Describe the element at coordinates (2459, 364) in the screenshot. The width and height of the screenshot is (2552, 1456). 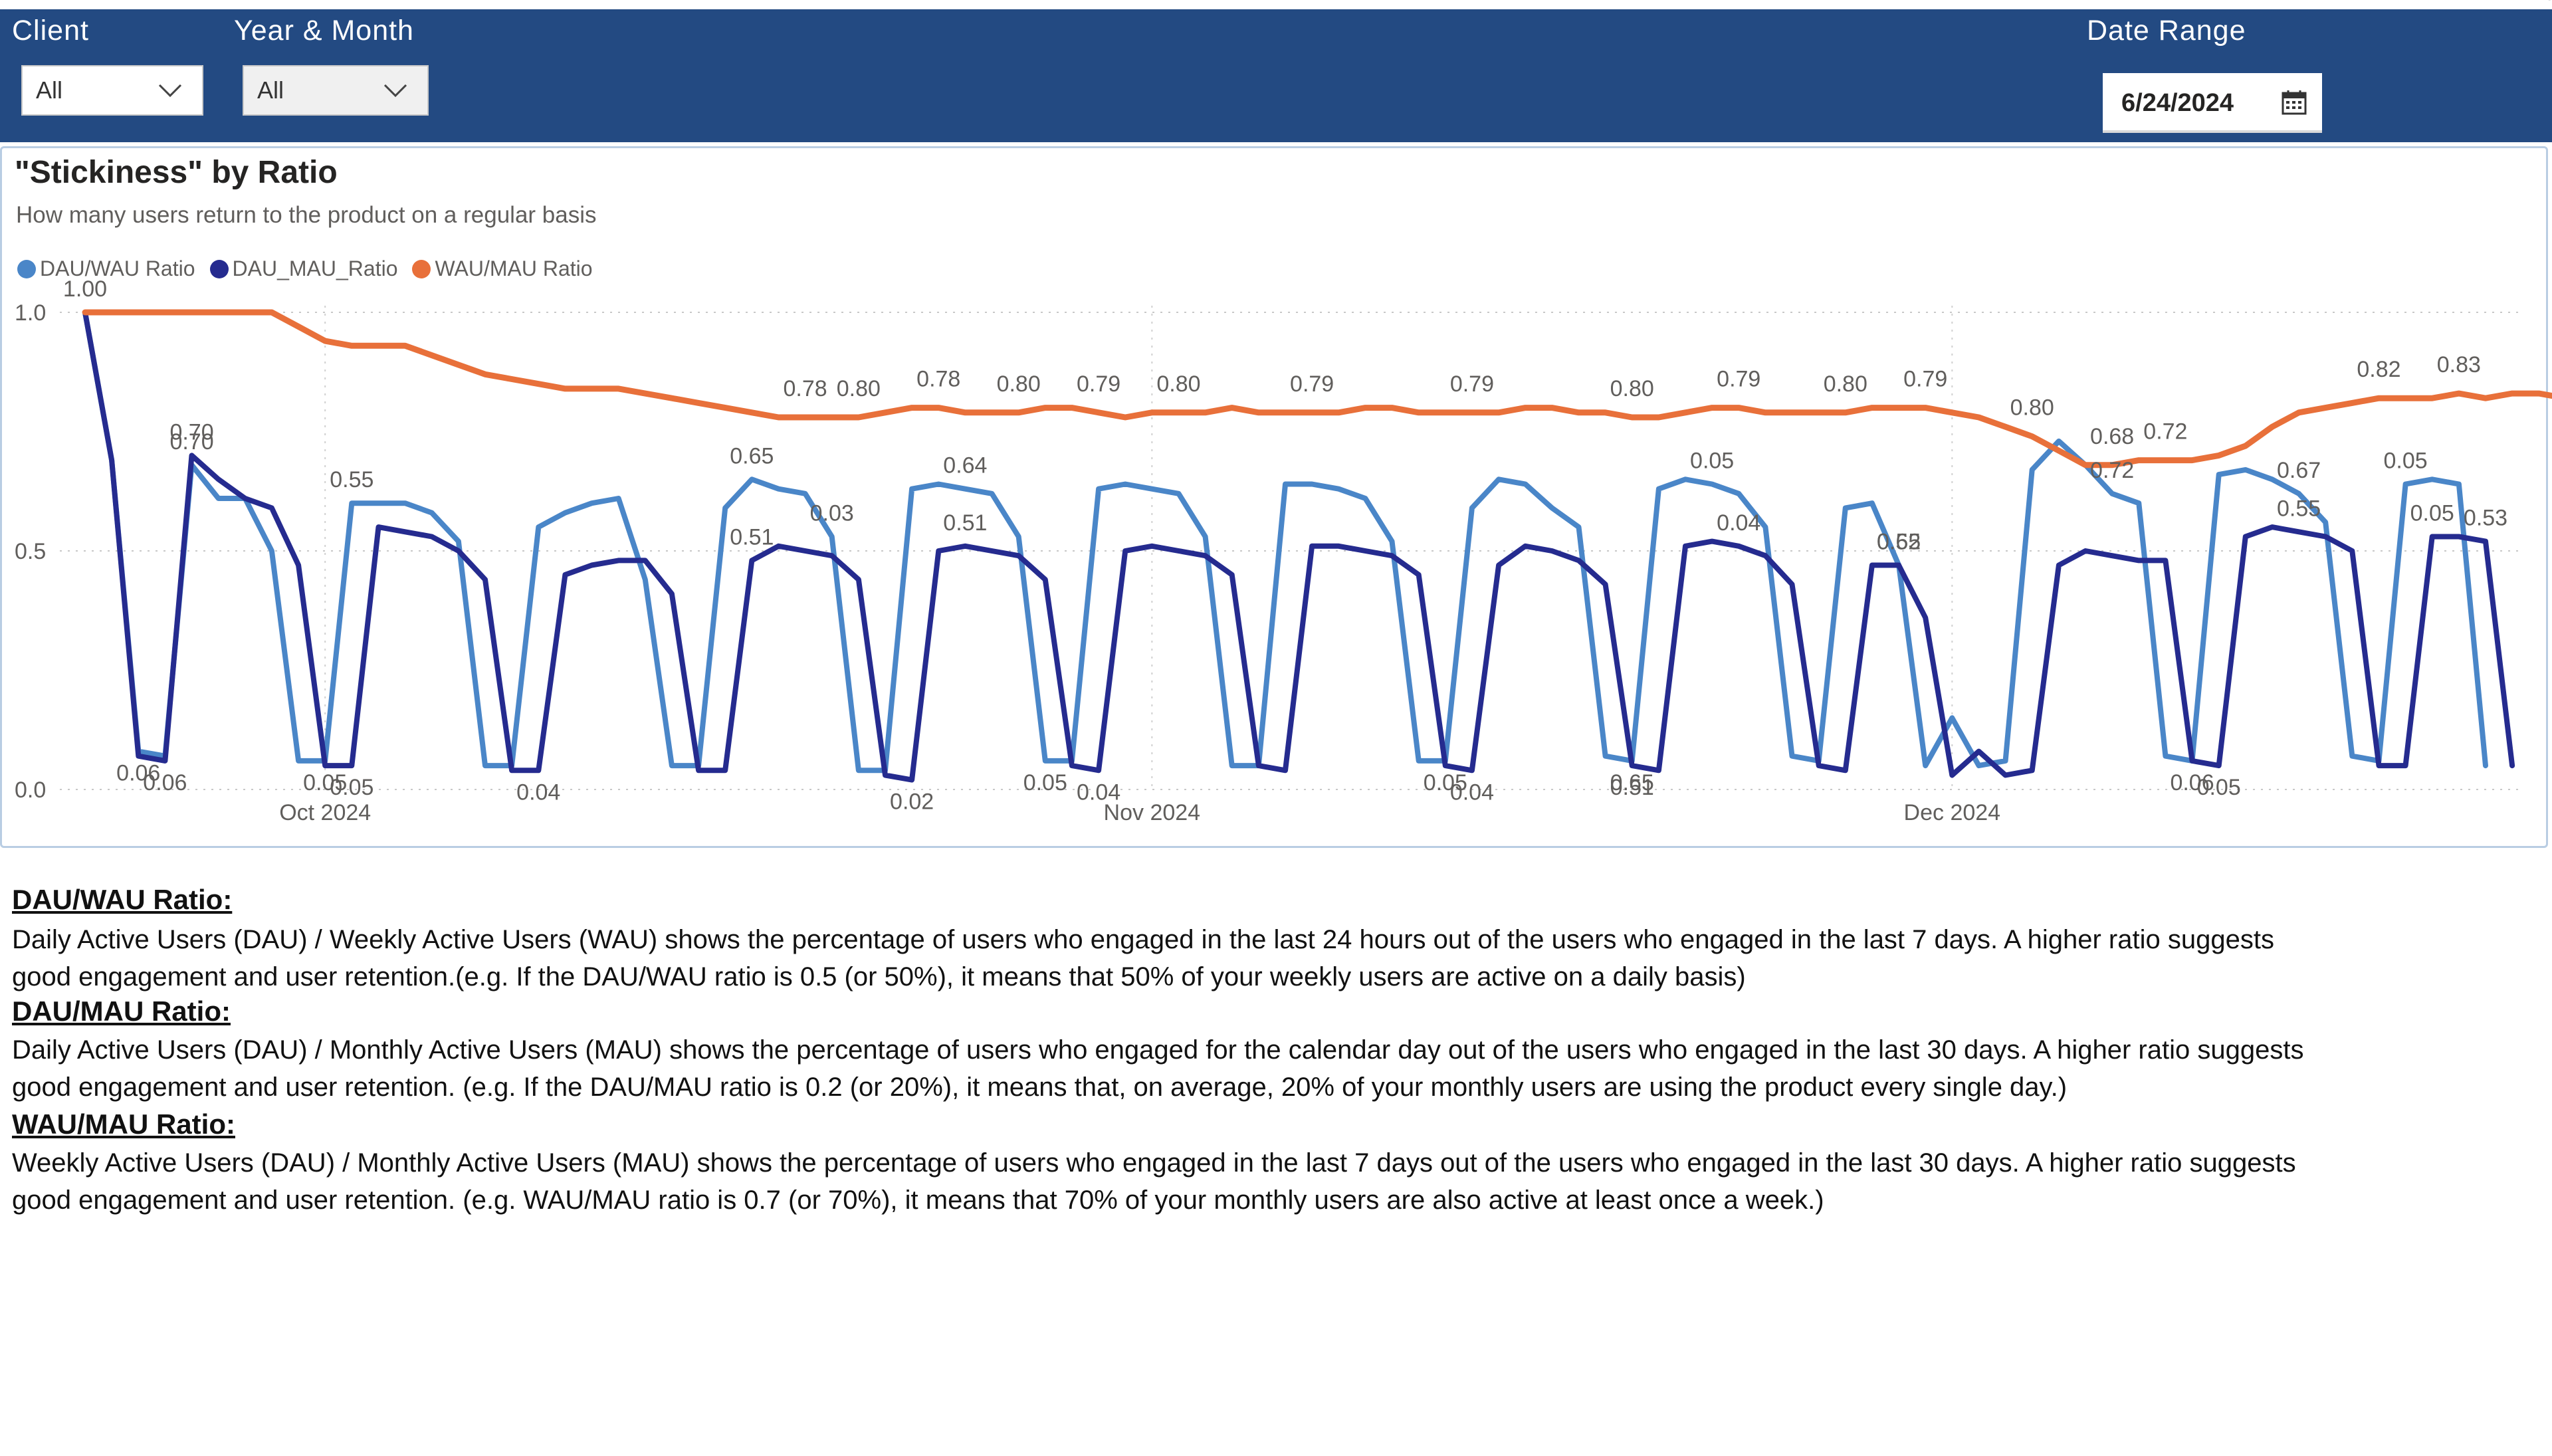
I see `data-label: 0.83` at that location.